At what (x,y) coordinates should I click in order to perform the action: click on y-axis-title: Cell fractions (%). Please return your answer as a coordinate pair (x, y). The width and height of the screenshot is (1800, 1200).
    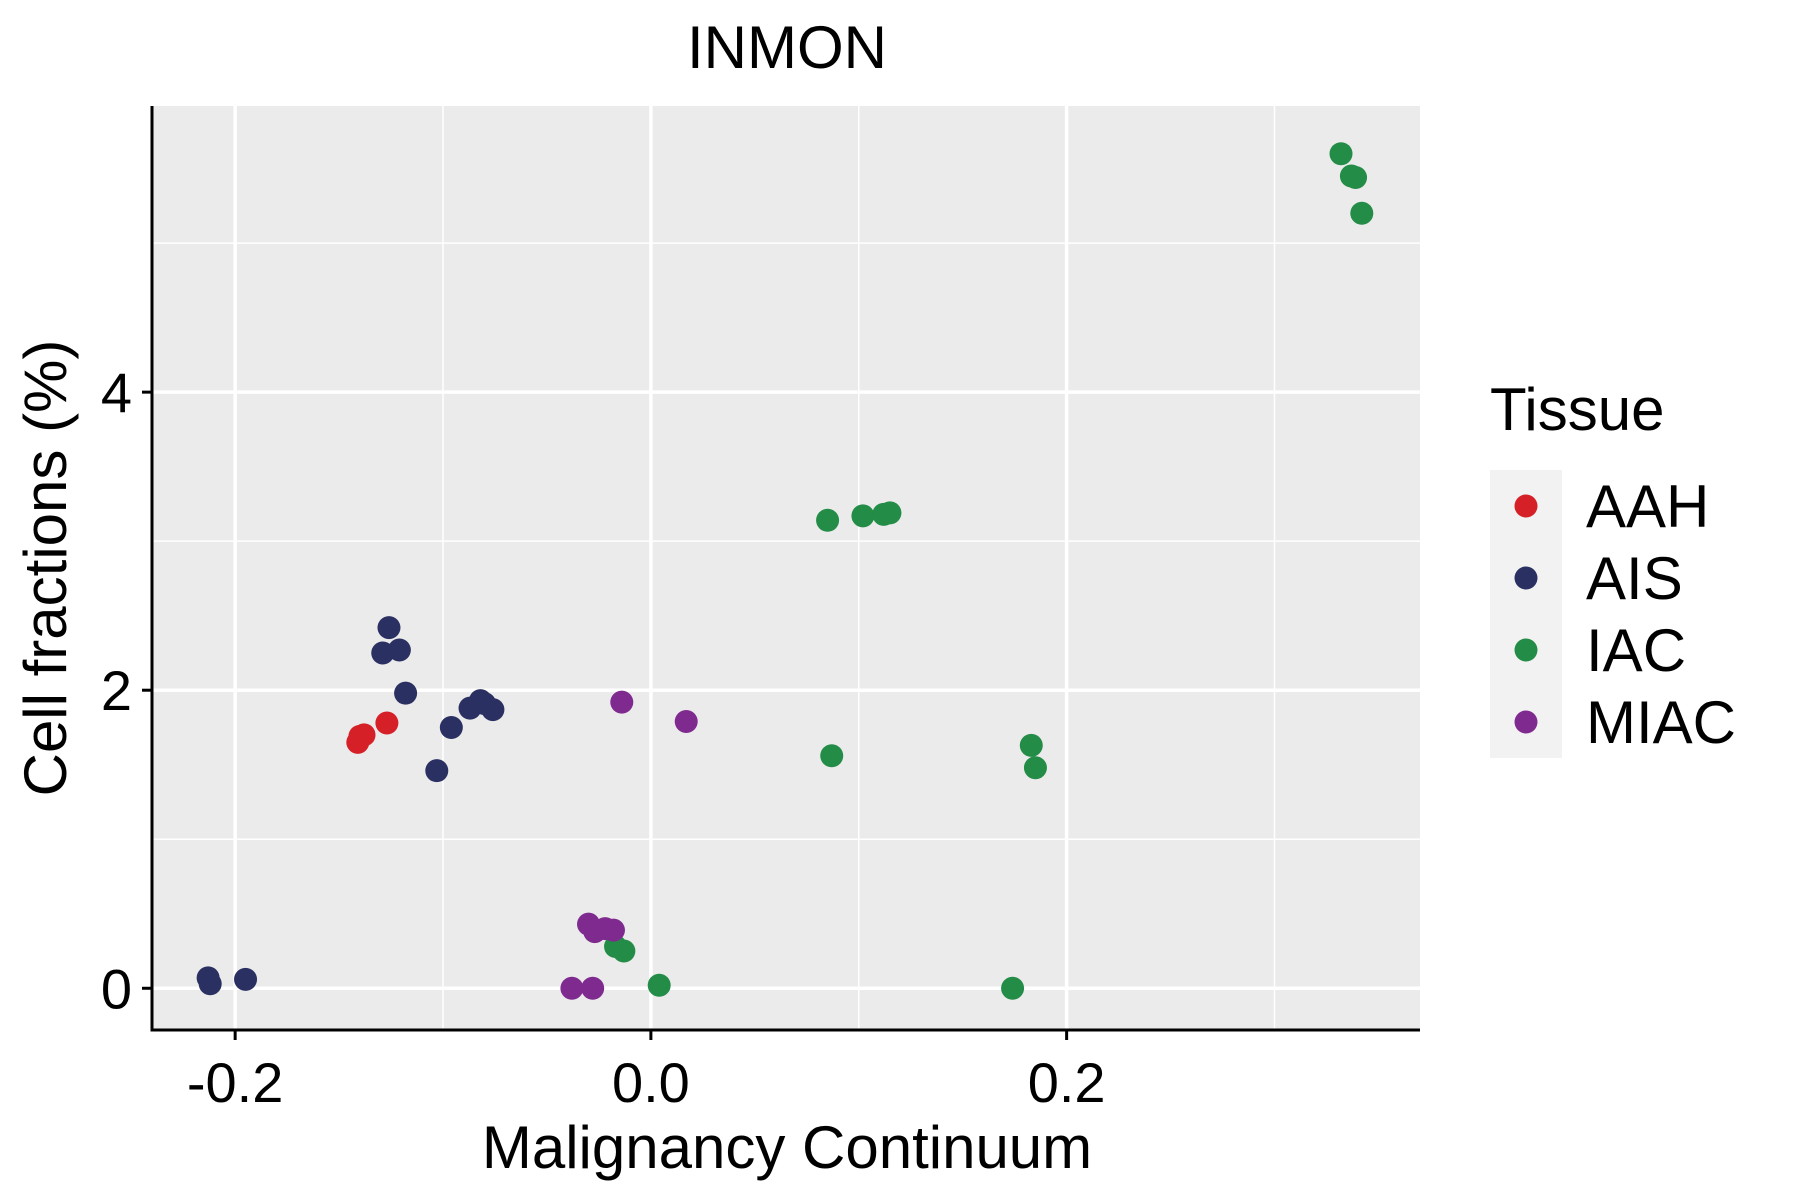
    Looking at the image, I should click on (45, 568).